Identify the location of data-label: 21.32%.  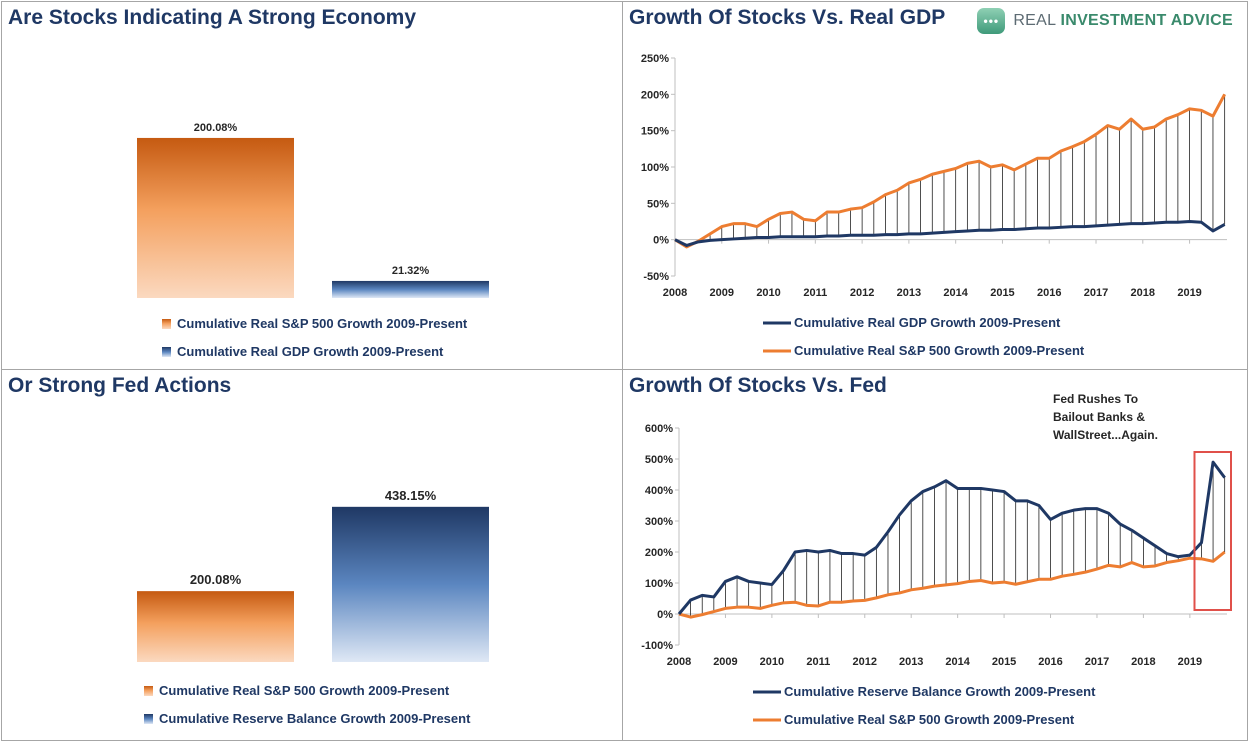
(411, 271).